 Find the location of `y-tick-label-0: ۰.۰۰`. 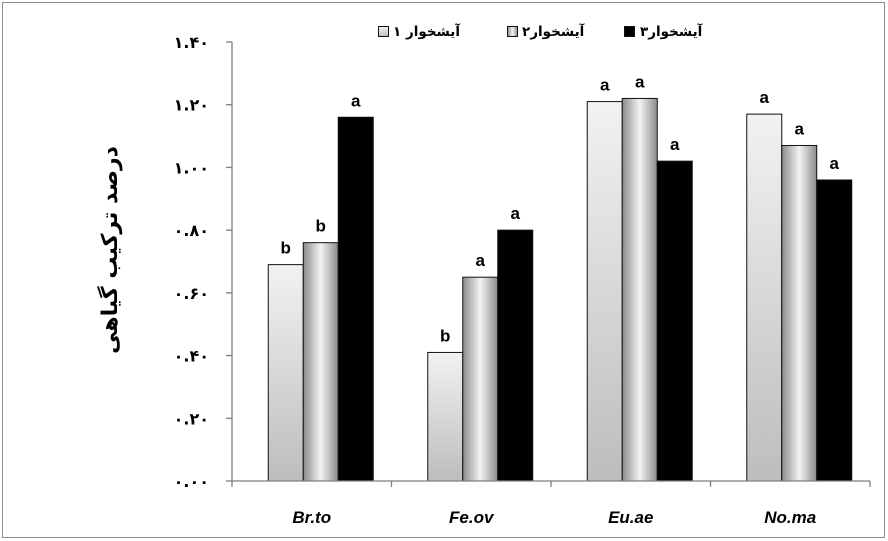

y-tick-label-0: ۰.۰۰ is located at coordinates (191, 481).